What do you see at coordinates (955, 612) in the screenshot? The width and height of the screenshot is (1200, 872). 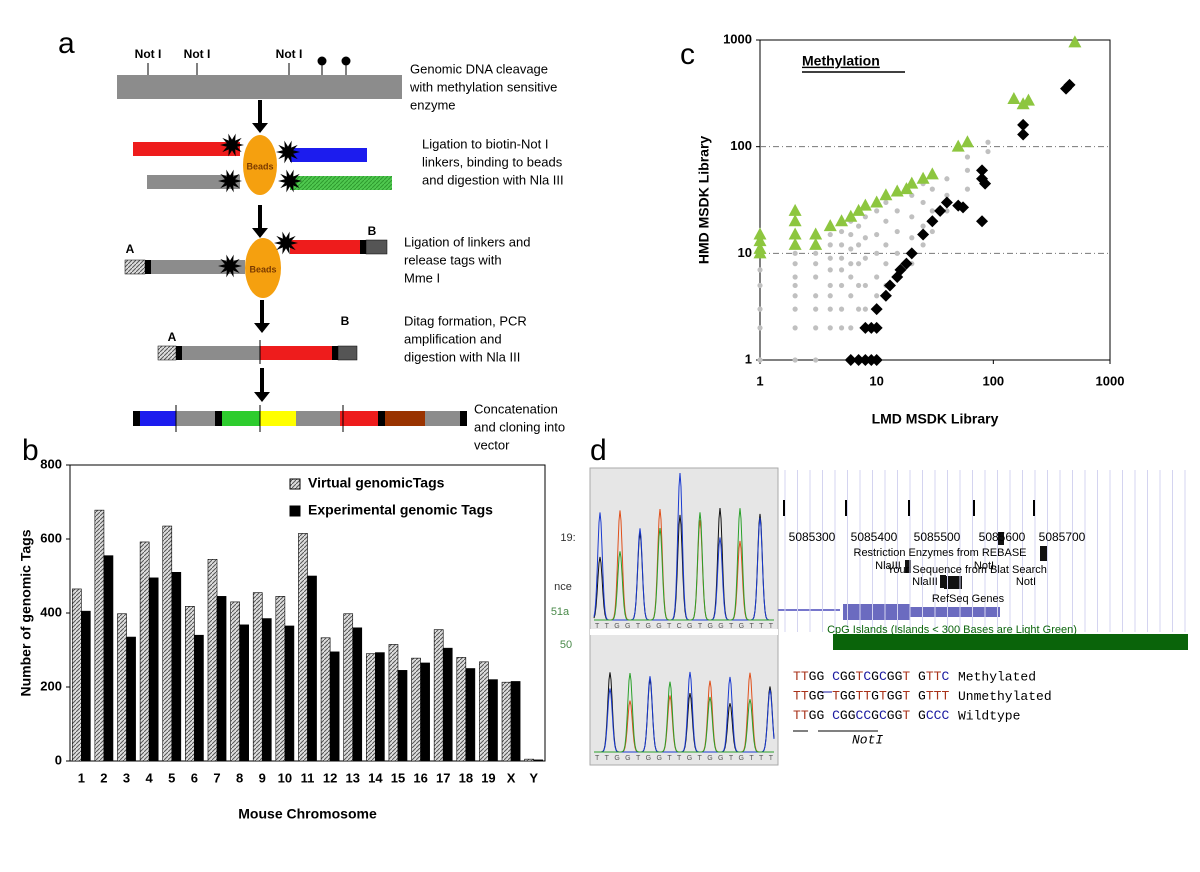 I see `gene-utr` at bounding box center [955, 612].